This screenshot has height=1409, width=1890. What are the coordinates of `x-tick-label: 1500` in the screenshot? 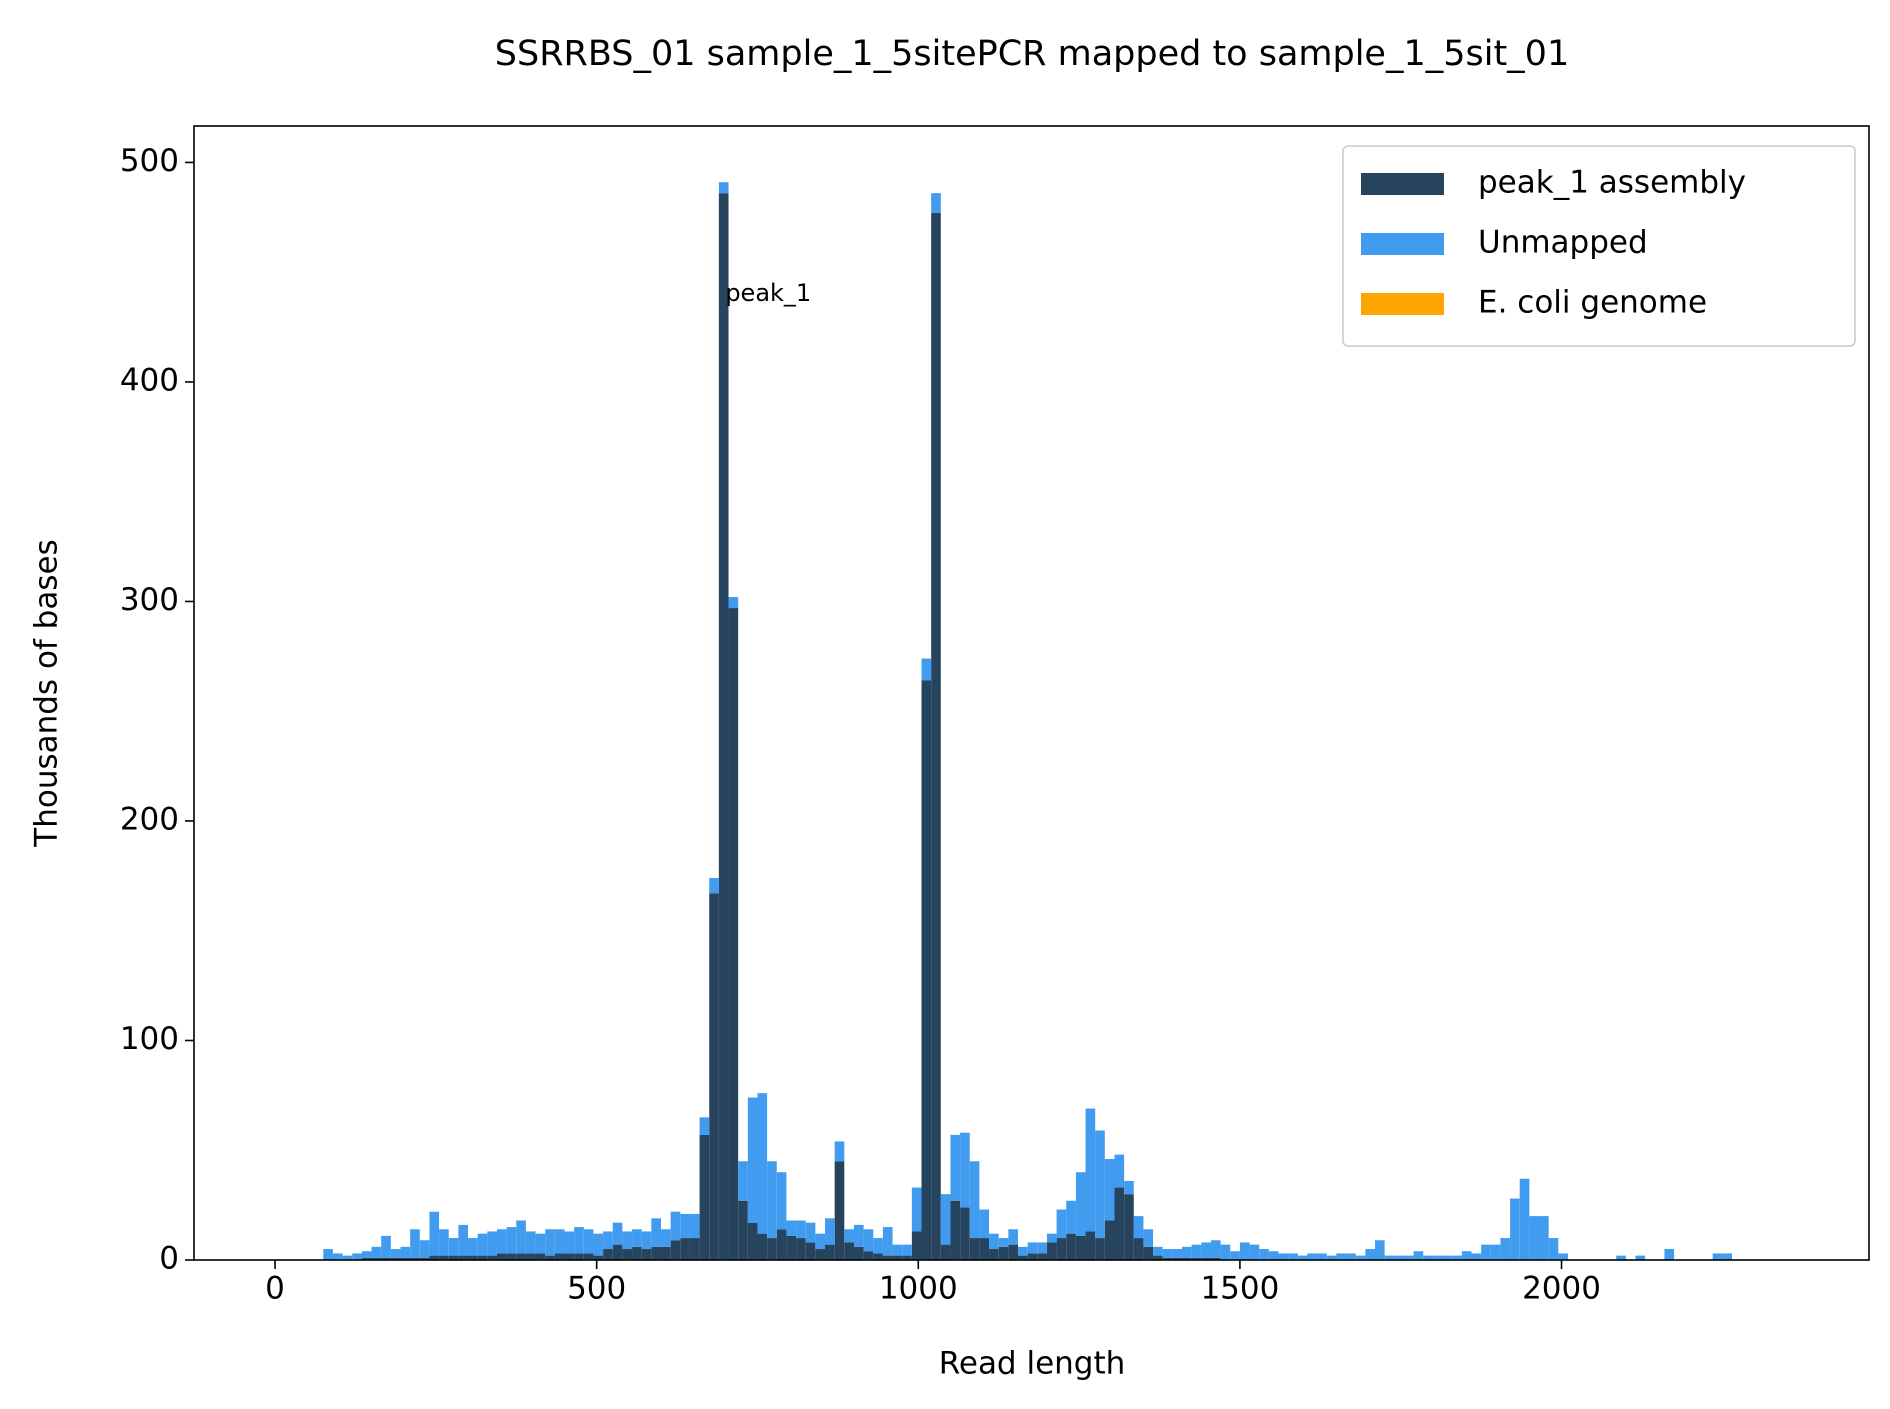 It's located at (1239, 1289).